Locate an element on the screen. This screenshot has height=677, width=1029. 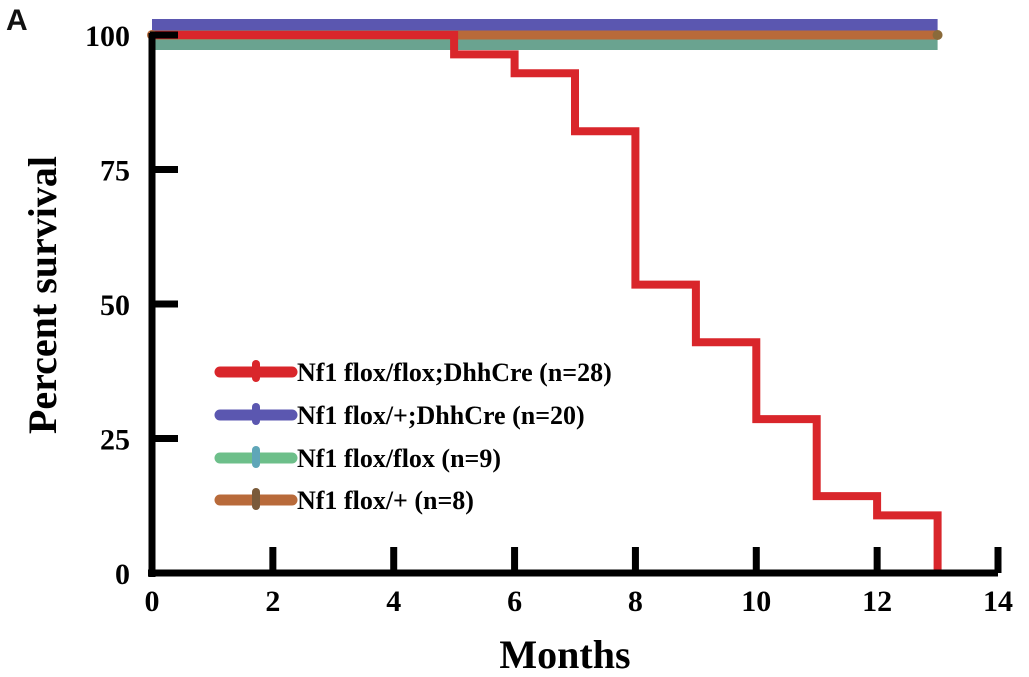
x-tick-label-6: 6 is located at coordinates (514, 601).